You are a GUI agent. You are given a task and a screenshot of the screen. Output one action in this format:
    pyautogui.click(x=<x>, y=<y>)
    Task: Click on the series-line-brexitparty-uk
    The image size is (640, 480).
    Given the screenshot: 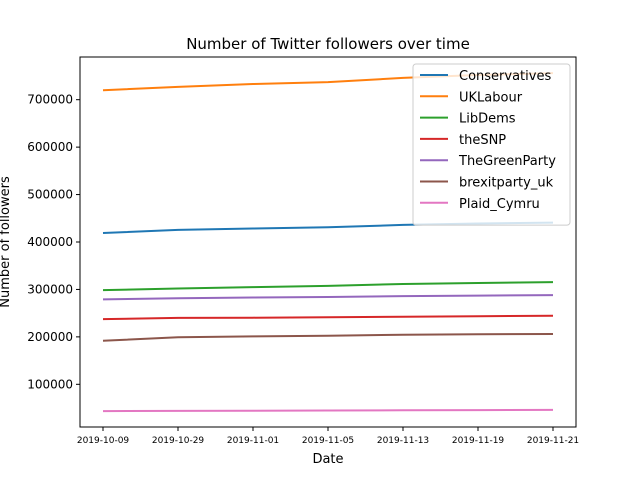 What is the action you would take?
    pyautogui.click(x=328, y=337)
    